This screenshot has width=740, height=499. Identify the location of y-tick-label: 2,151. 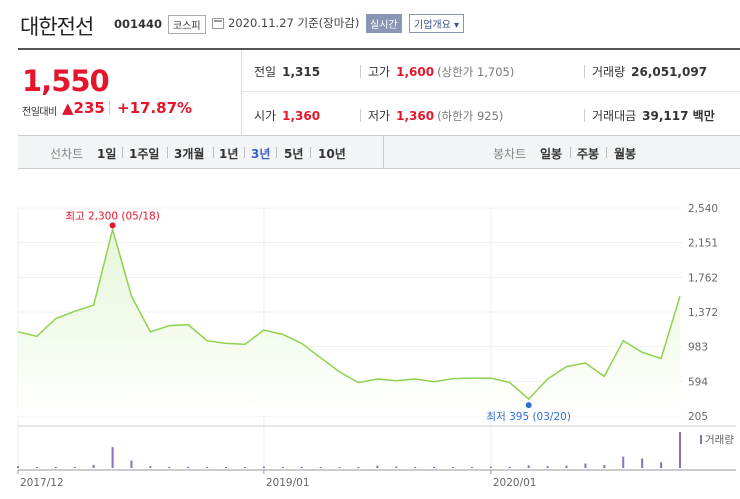
(703, 244).